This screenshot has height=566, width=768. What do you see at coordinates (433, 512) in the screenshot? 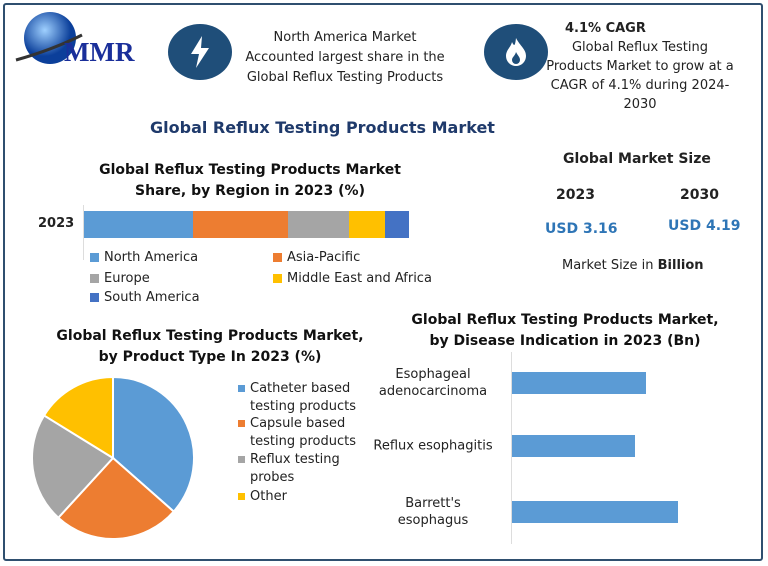
I see `disease-label: Barrett's esophagus` at bounding box center [433, 512].